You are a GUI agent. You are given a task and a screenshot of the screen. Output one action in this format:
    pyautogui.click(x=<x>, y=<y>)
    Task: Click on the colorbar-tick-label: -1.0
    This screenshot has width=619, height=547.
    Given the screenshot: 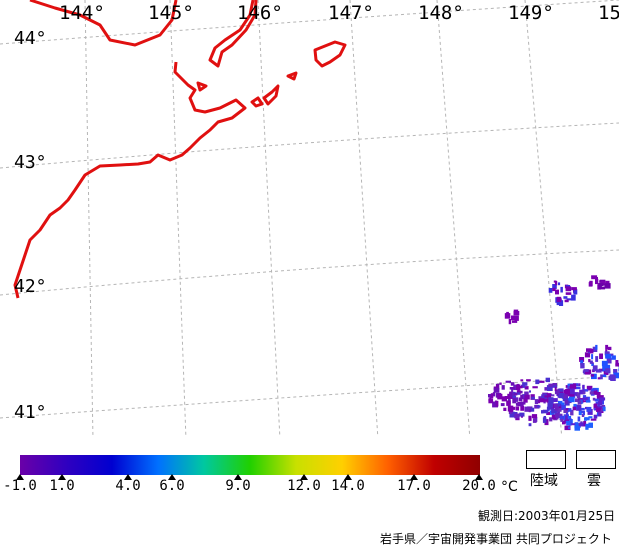 What is the action you would take?
    pyautogui.click(x=20, y=486)
    